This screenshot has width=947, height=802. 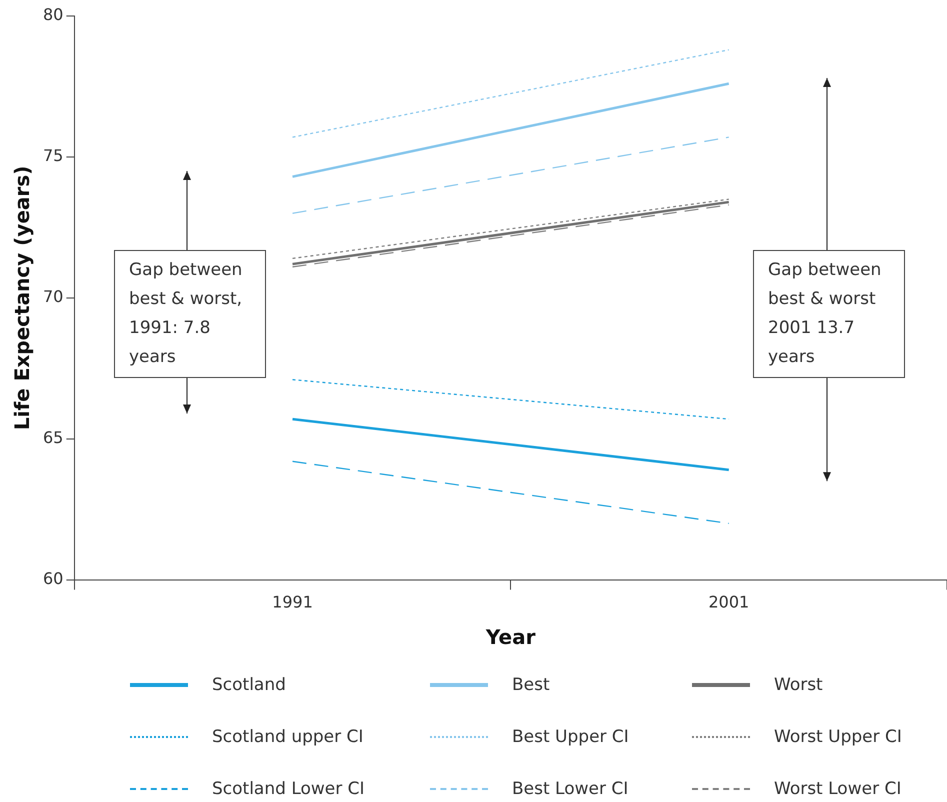 I want to click on y-tick-label: 80, so click(x=53, y=14).